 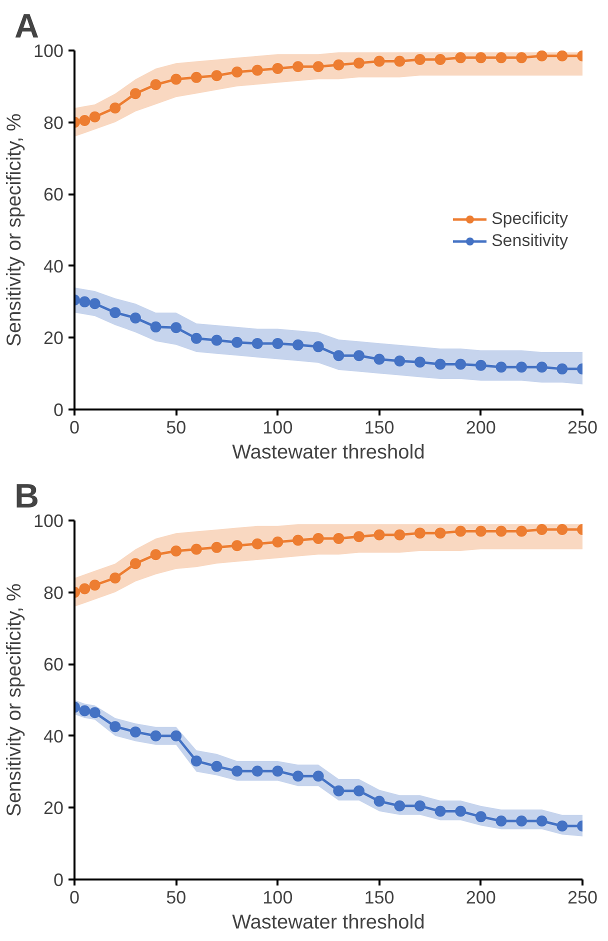 What do you see at coordinates (53, 338) in the screenshot?
I see `y-tick-label: 20` at bounding box center [53, 338].